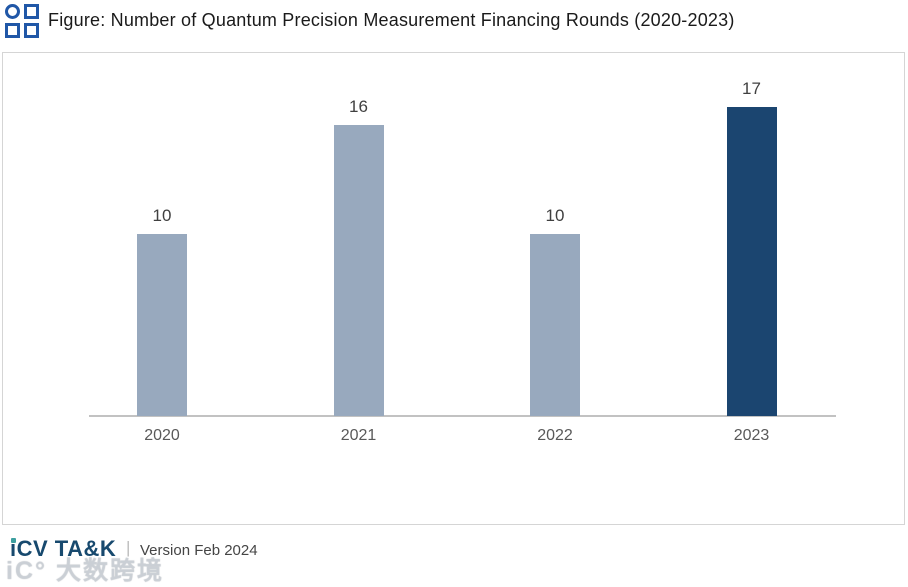  Describe the element at coordinates (358, 106) in the screenshot. I see `value-label-2021: 16` at that location.